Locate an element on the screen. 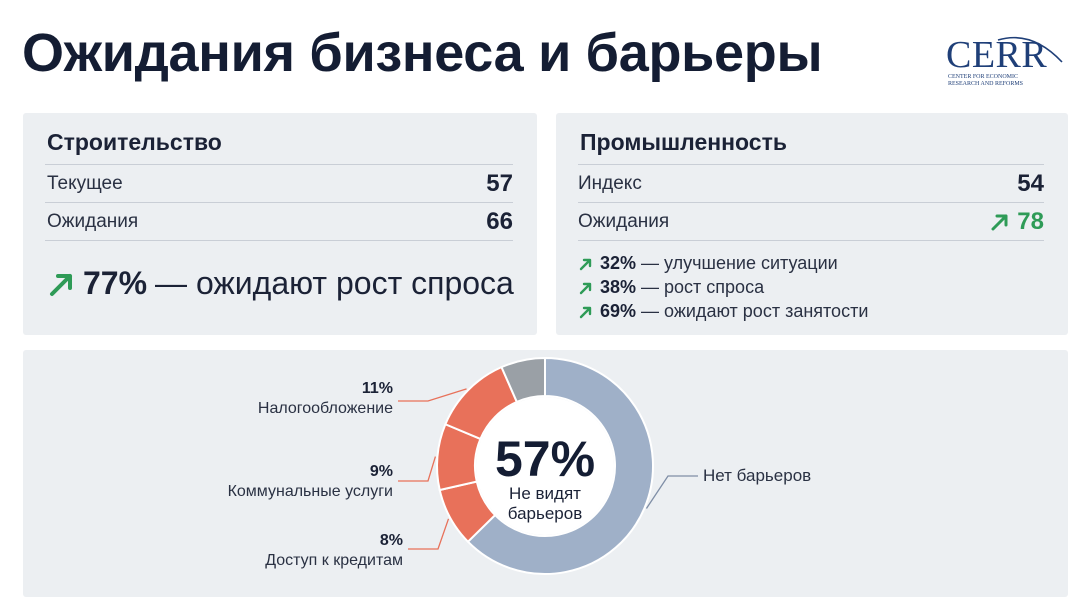 The height and width of the screenshot is (612, 1087). slice-no-barriers is located at coordinates (560, 465).